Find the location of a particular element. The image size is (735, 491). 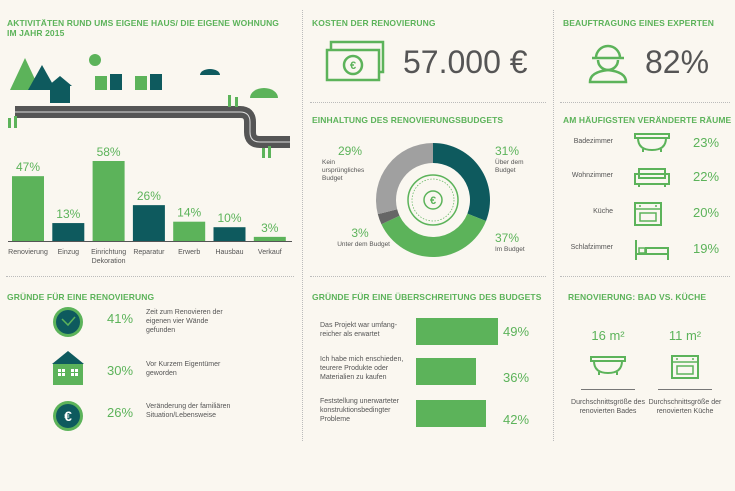

money-icon: € is located at coordinates (355, 61).